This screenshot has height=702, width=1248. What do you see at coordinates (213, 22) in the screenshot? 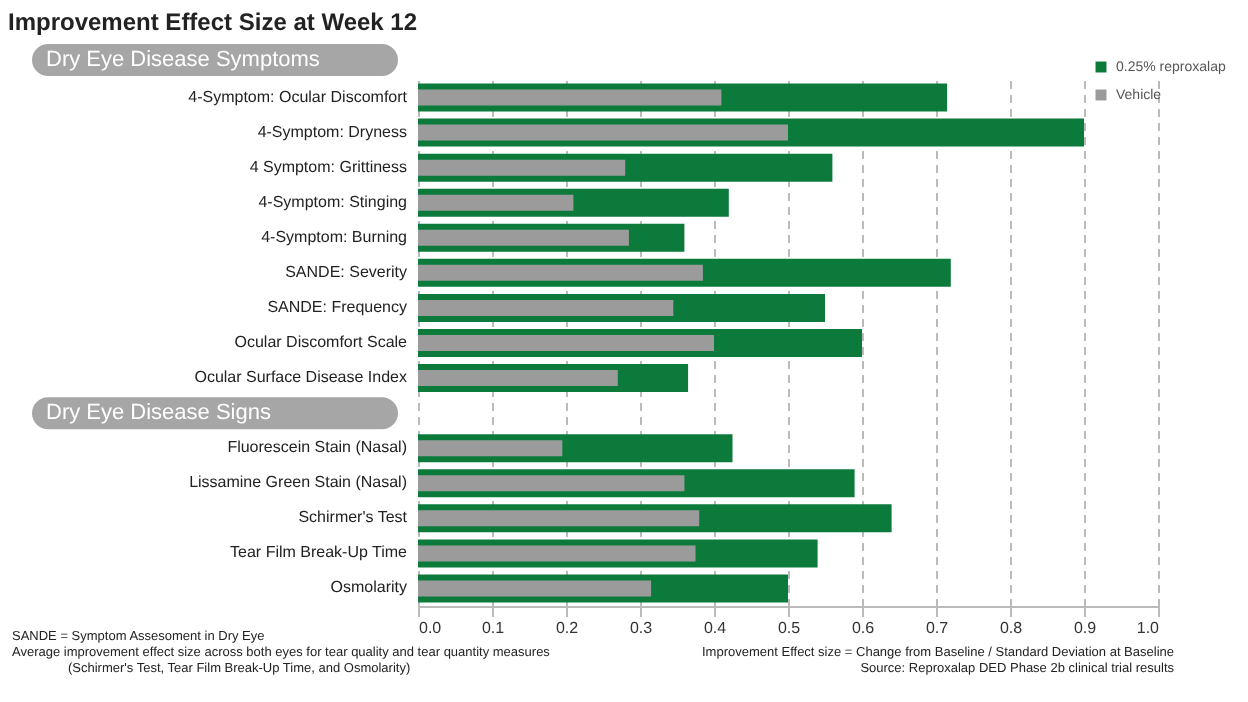
I see `text: Improvement Effect Size at Week 12` at bounding box center [213, 22].